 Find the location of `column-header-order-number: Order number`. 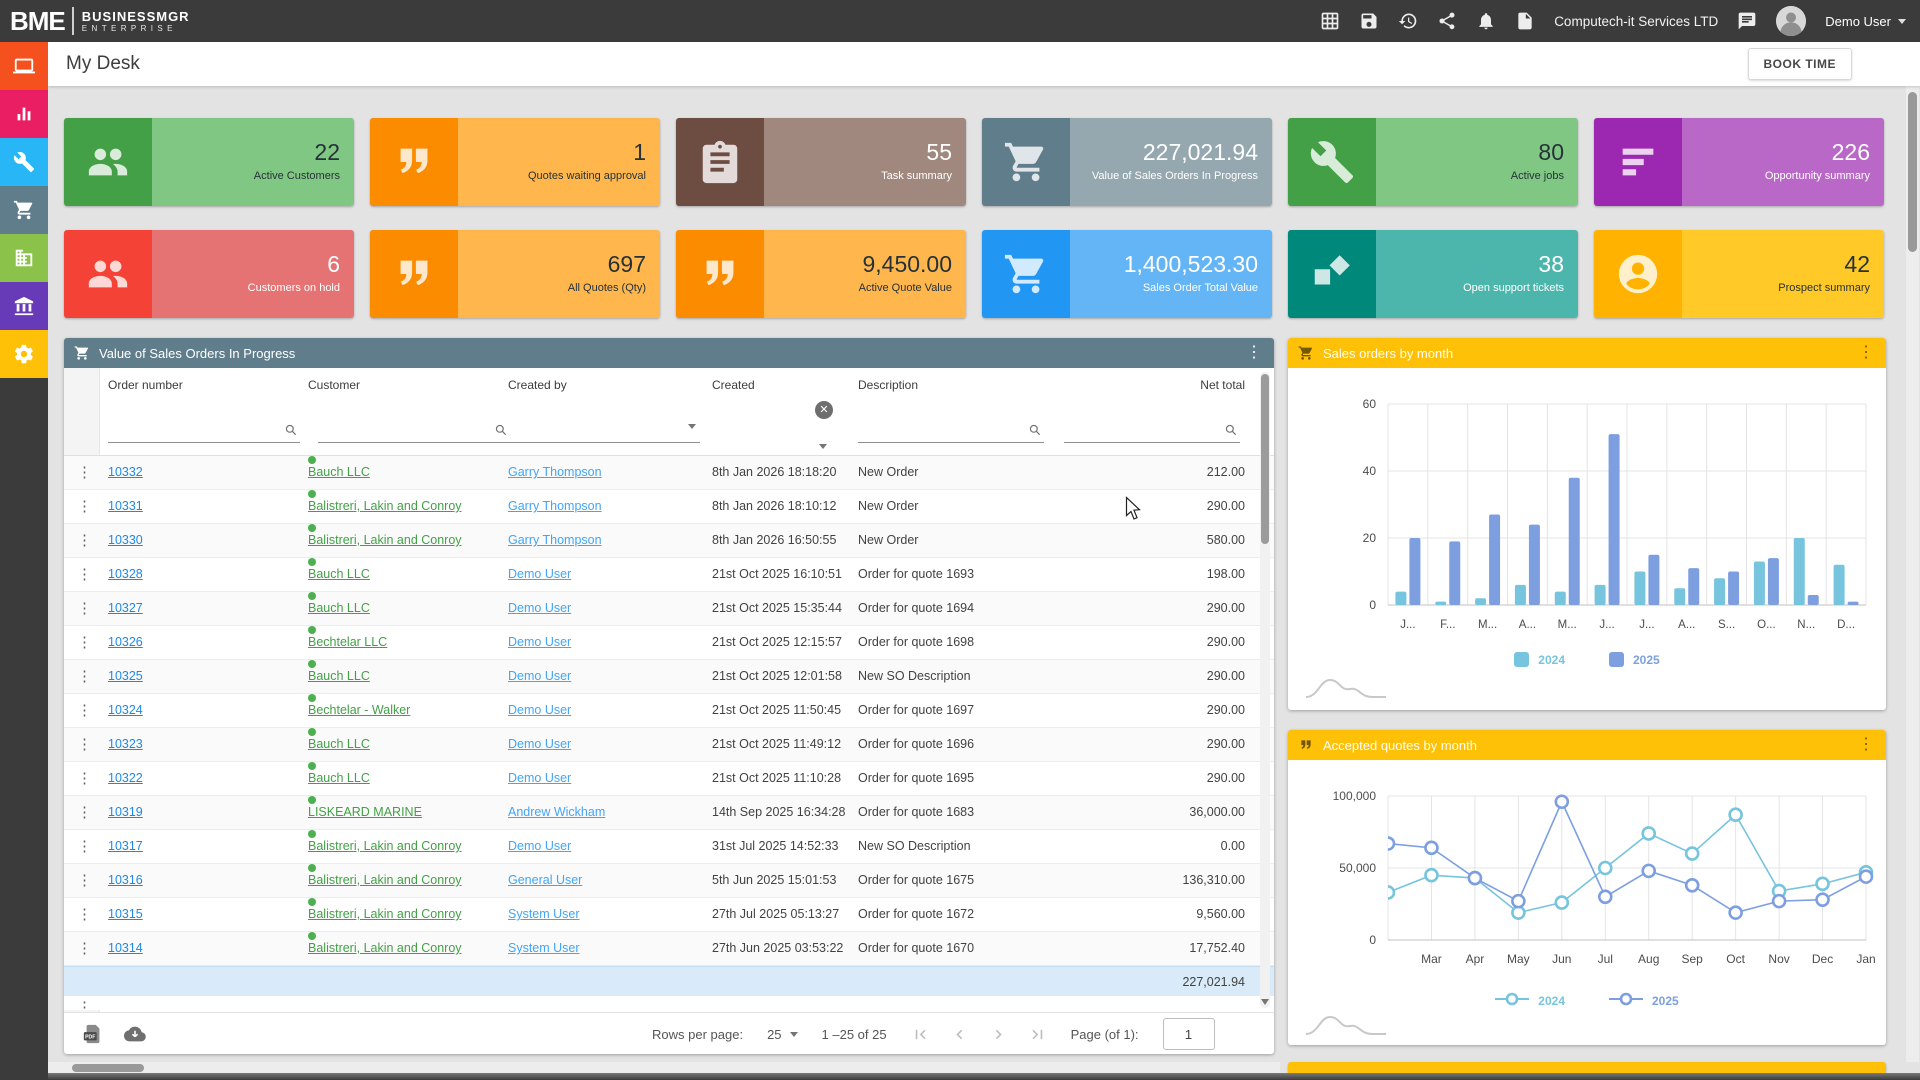

column-header-order-number: Order number is located at coordinates (145, 385).